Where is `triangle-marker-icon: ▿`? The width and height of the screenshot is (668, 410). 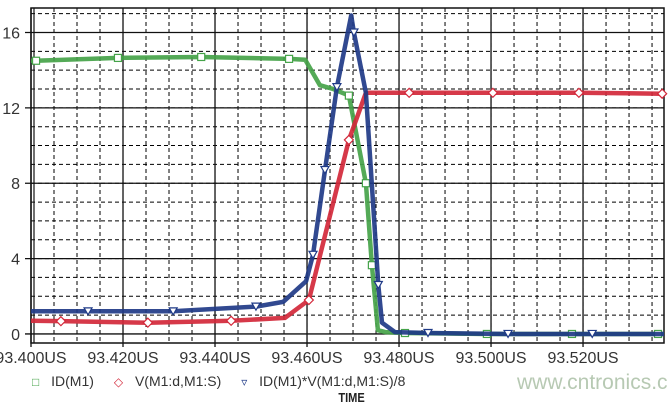
triangle-marker-icon: ▿ is located at coordinates (244, 382).